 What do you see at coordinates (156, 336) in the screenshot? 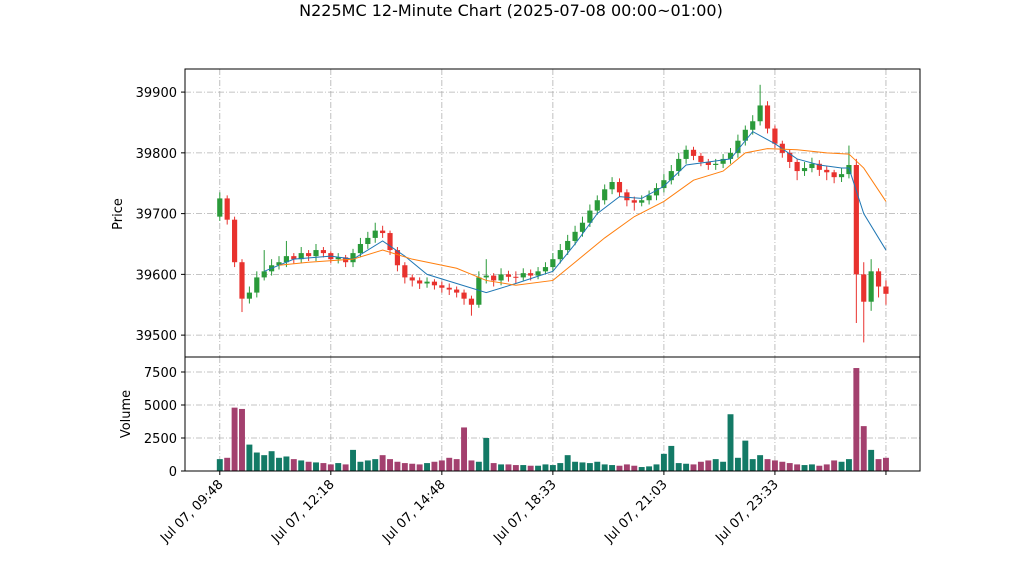
I see `y-tick-label: 39500` at bounding box center [156, 336].